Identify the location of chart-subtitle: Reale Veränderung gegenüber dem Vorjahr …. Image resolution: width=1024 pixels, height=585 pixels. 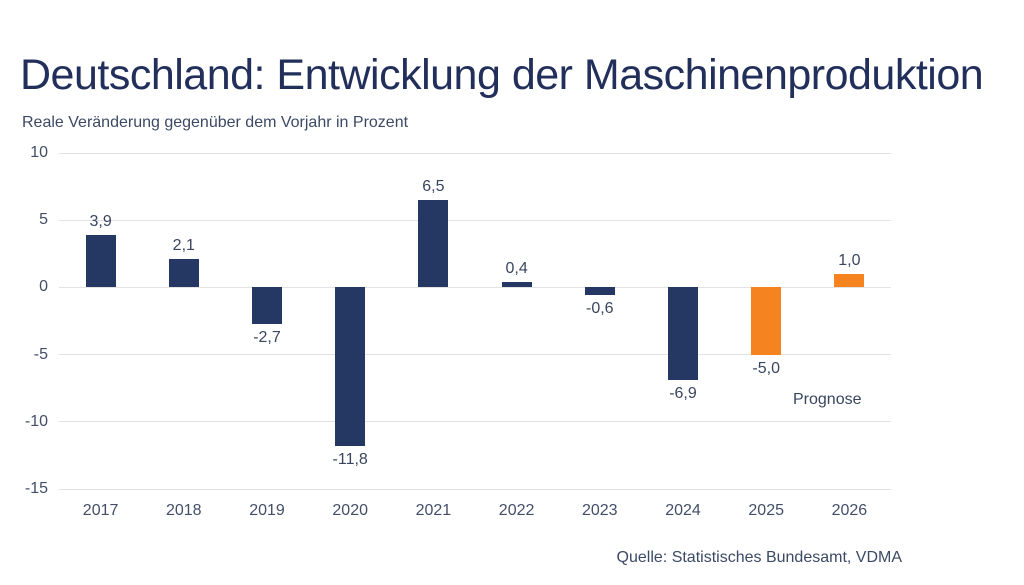
(215, 122).